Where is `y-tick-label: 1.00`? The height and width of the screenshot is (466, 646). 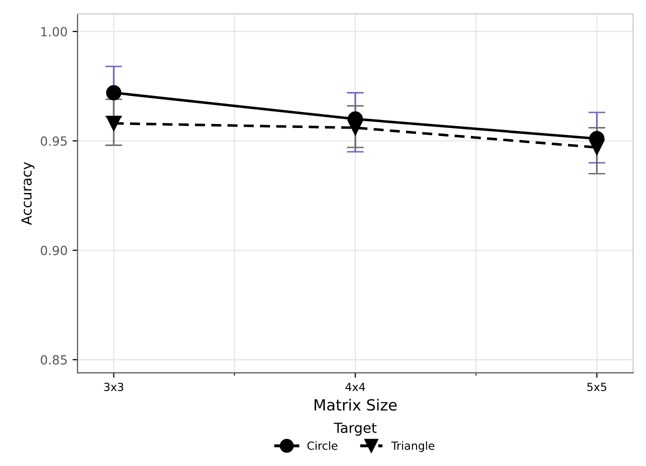
y-tick-label: 1.00 is located at coordinates (54, 31).